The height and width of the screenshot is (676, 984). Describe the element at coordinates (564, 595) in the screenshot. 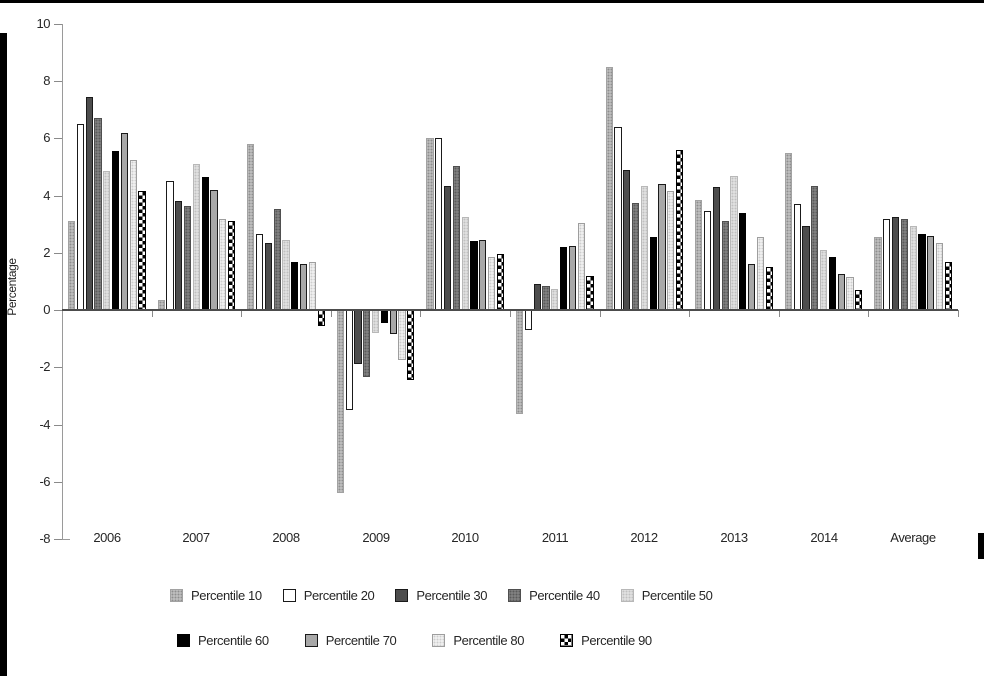

I see `legend-label: Percentile 40` at that location.